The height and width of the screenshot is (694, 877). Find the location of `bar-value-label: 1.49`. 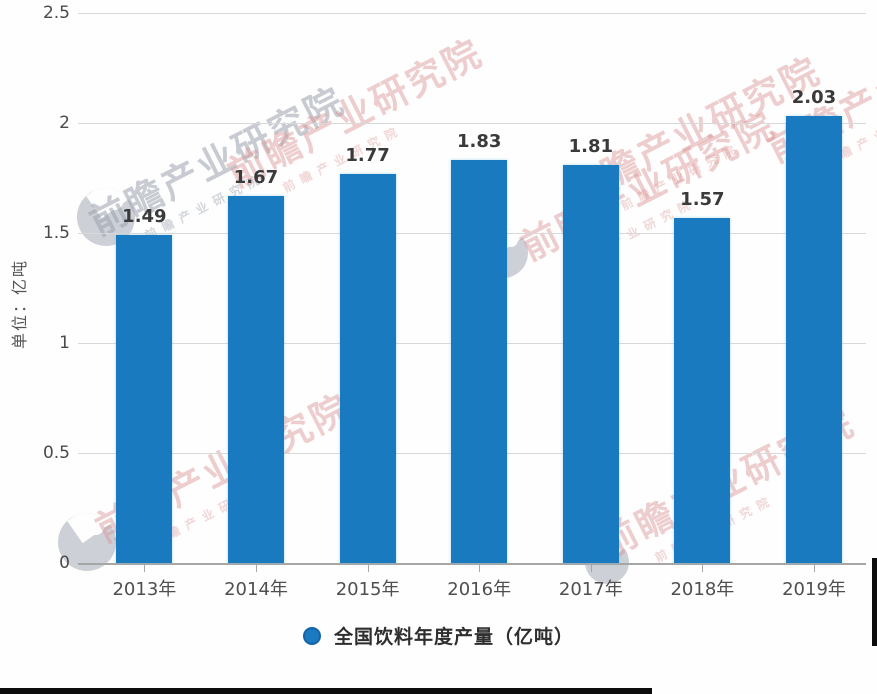

bar-value-label: 1.49 is located at coordinates (144, 217).